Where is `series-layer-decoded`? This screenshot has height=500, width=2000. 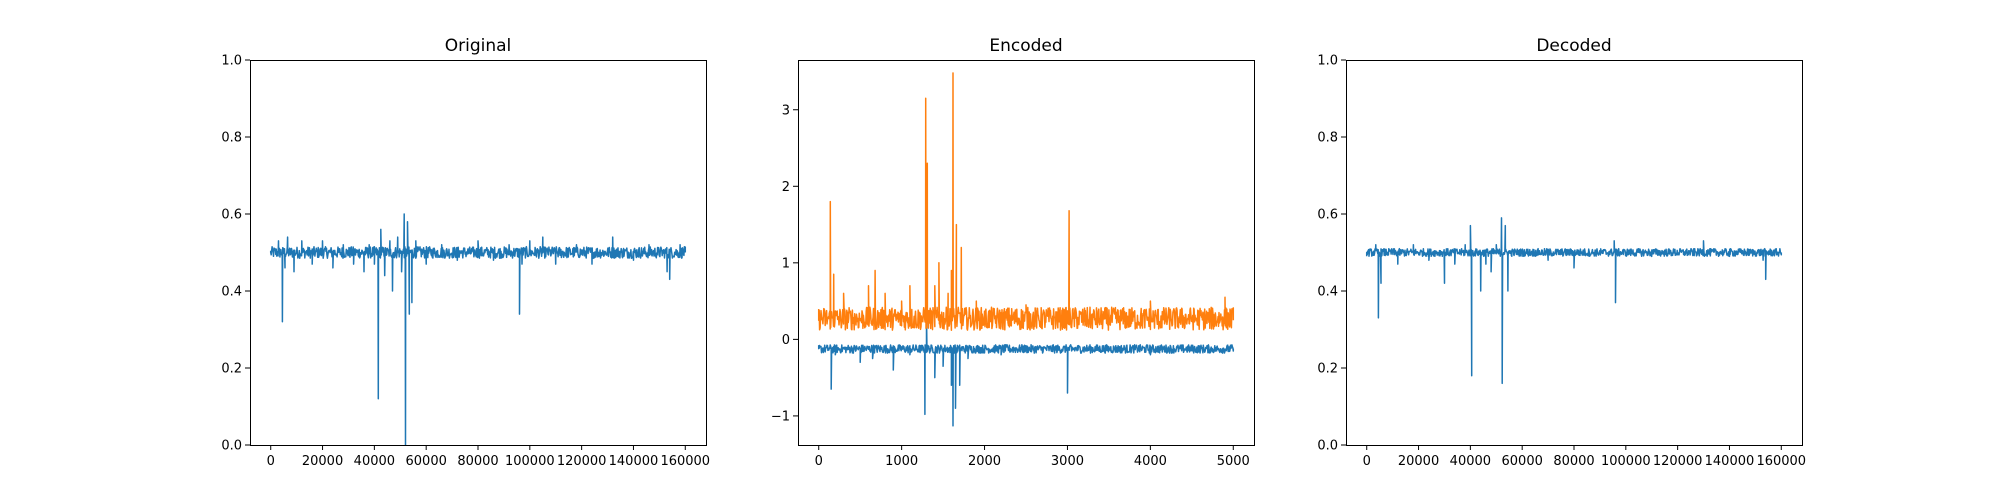
series-layer-decoded is located at coordinates (1574, 301).